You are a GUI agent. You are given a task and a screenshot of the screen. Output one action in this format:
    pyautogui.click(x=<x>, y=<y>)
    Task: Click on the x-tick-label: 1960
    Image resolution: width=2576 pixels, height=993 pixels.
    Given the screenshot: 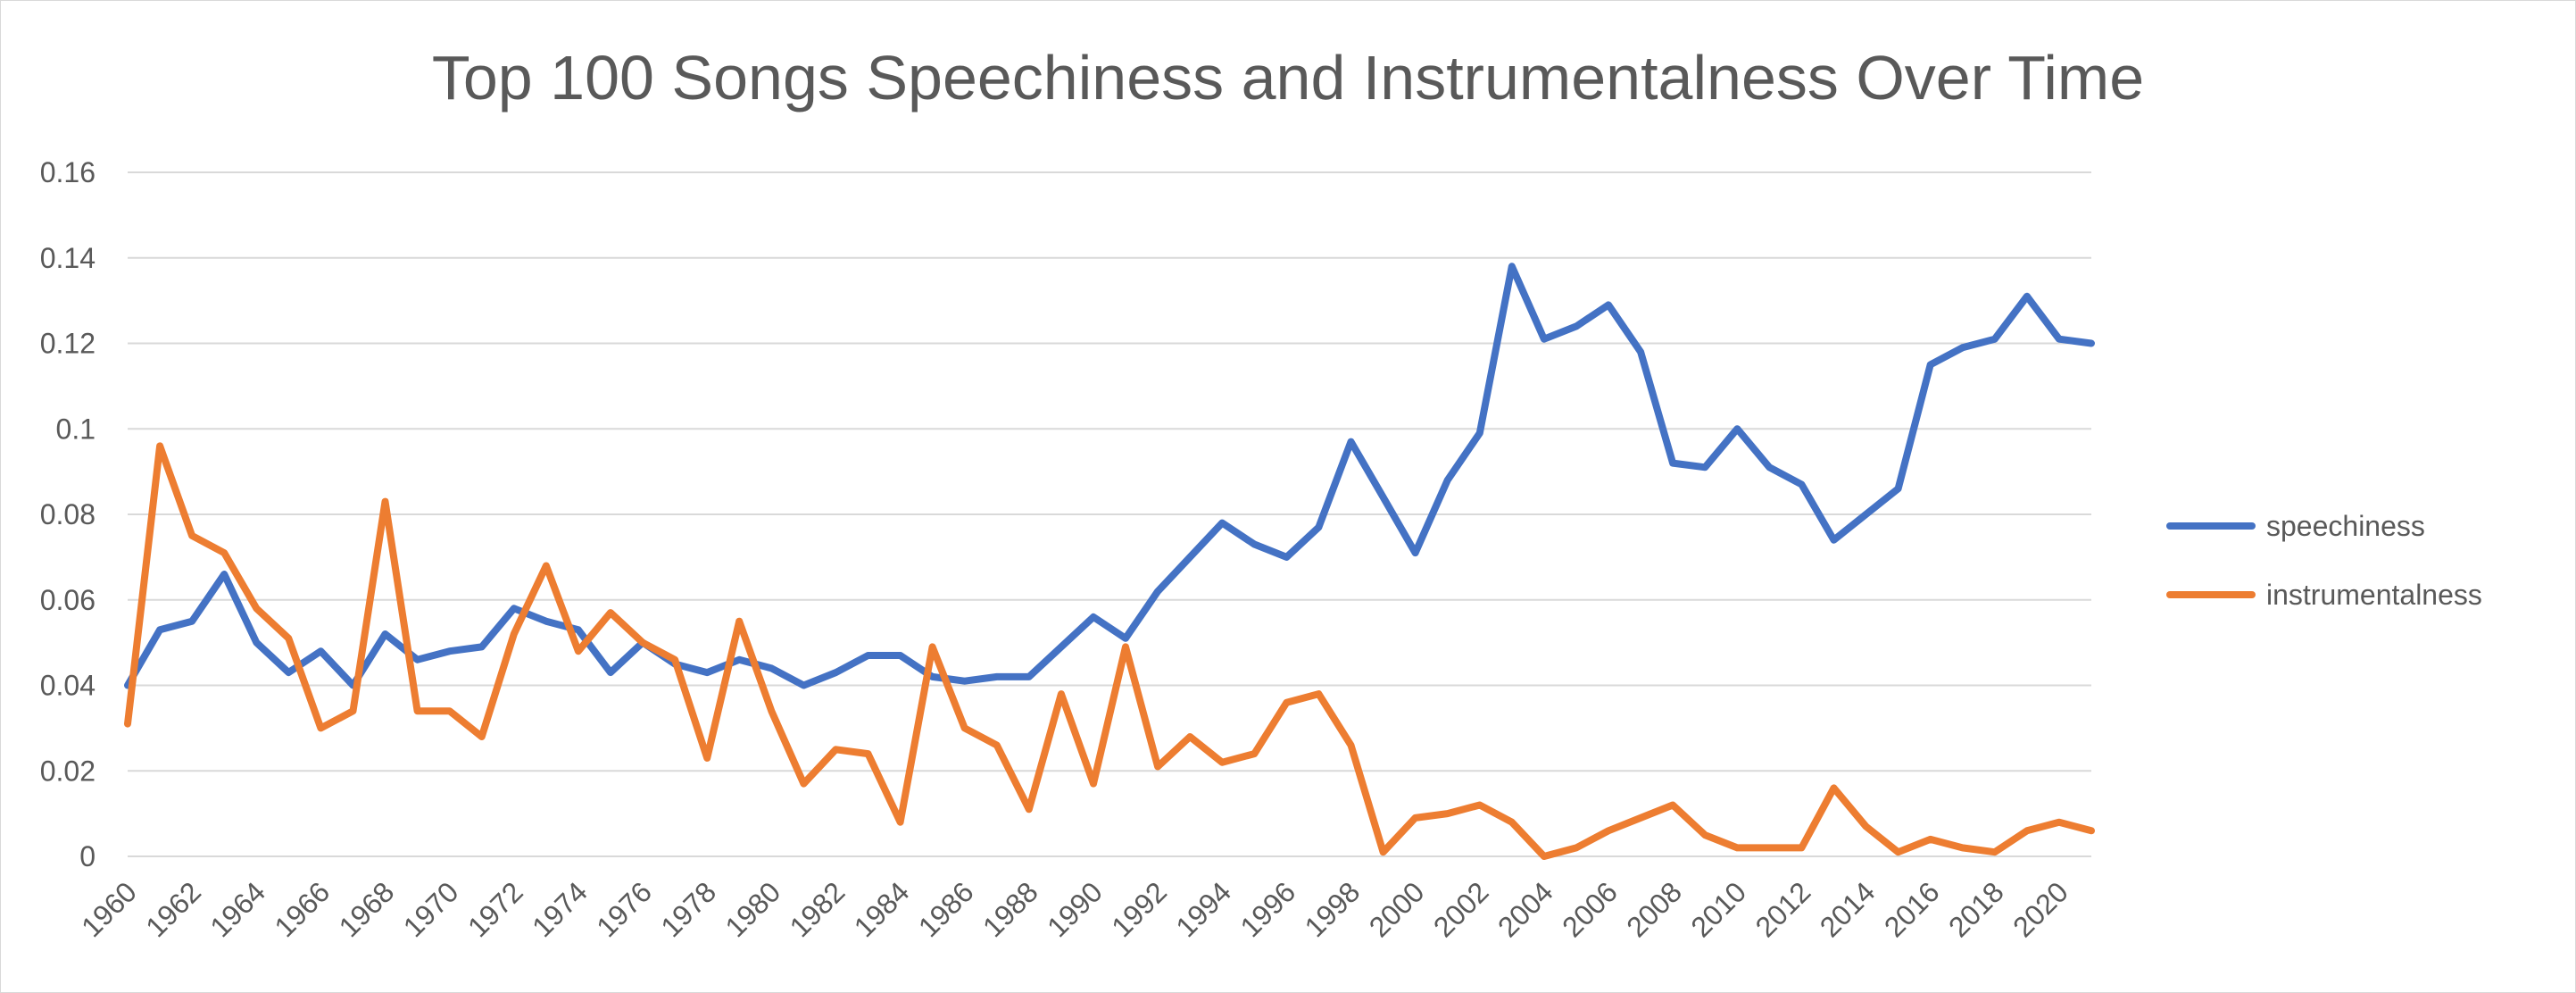 What is the action you would take?
    pyautogui.click(x=109, y=909)
    